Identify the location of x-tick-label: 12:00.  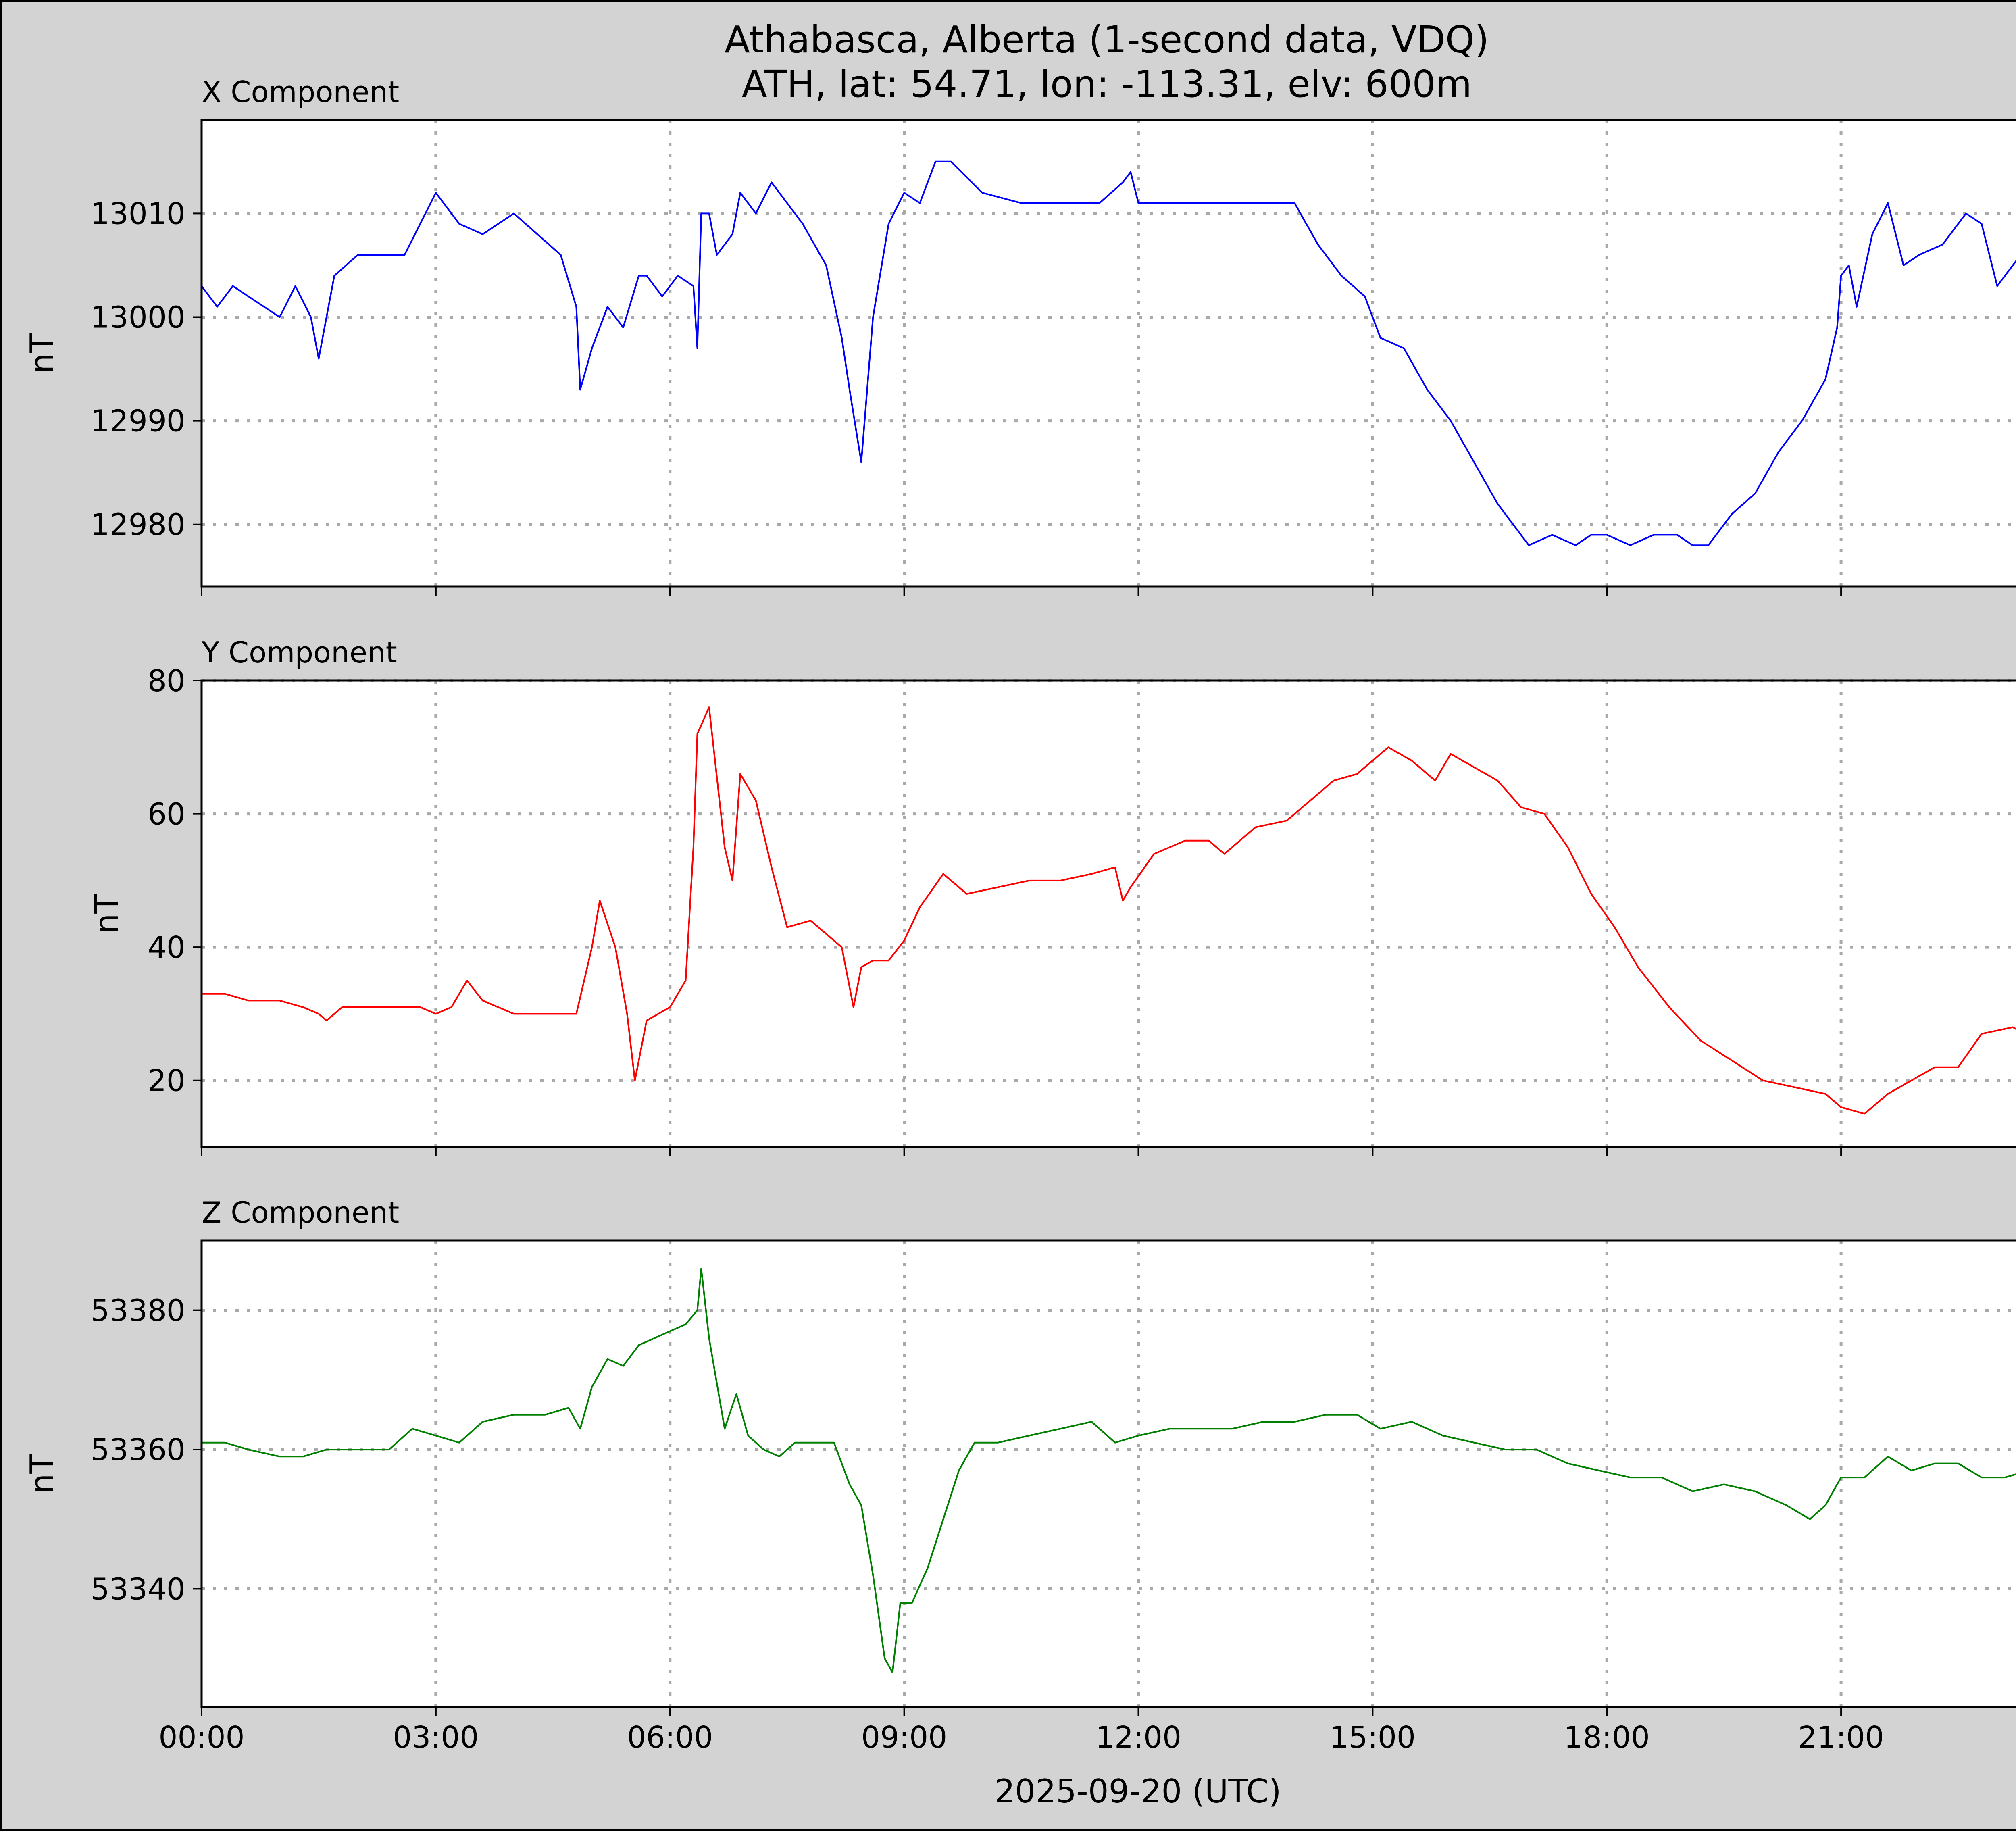
(1138, 1737).